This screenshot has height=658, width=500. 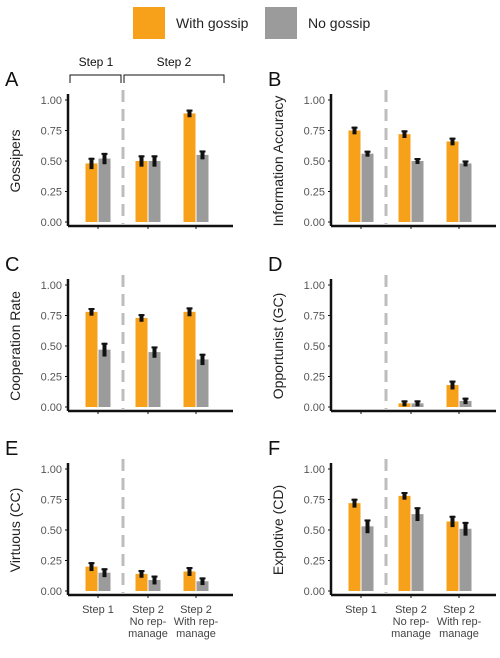 I want to click on y-axis-title-d: Opportunist (GC), so click(x=278, y=346).